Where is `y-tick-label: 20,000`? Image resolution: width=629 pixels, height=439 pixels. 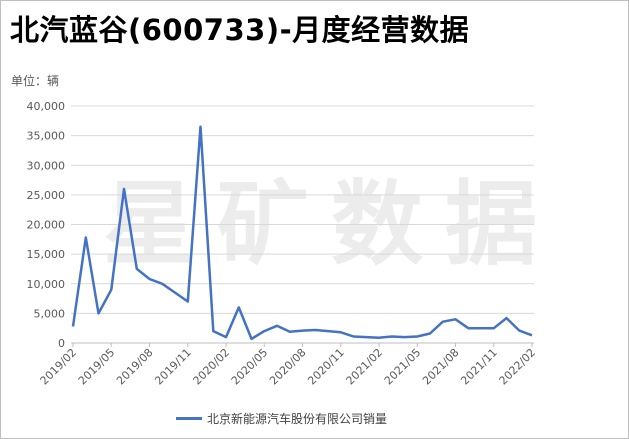
y-tick-label: 20,000 is located at coordinates (46, 225).